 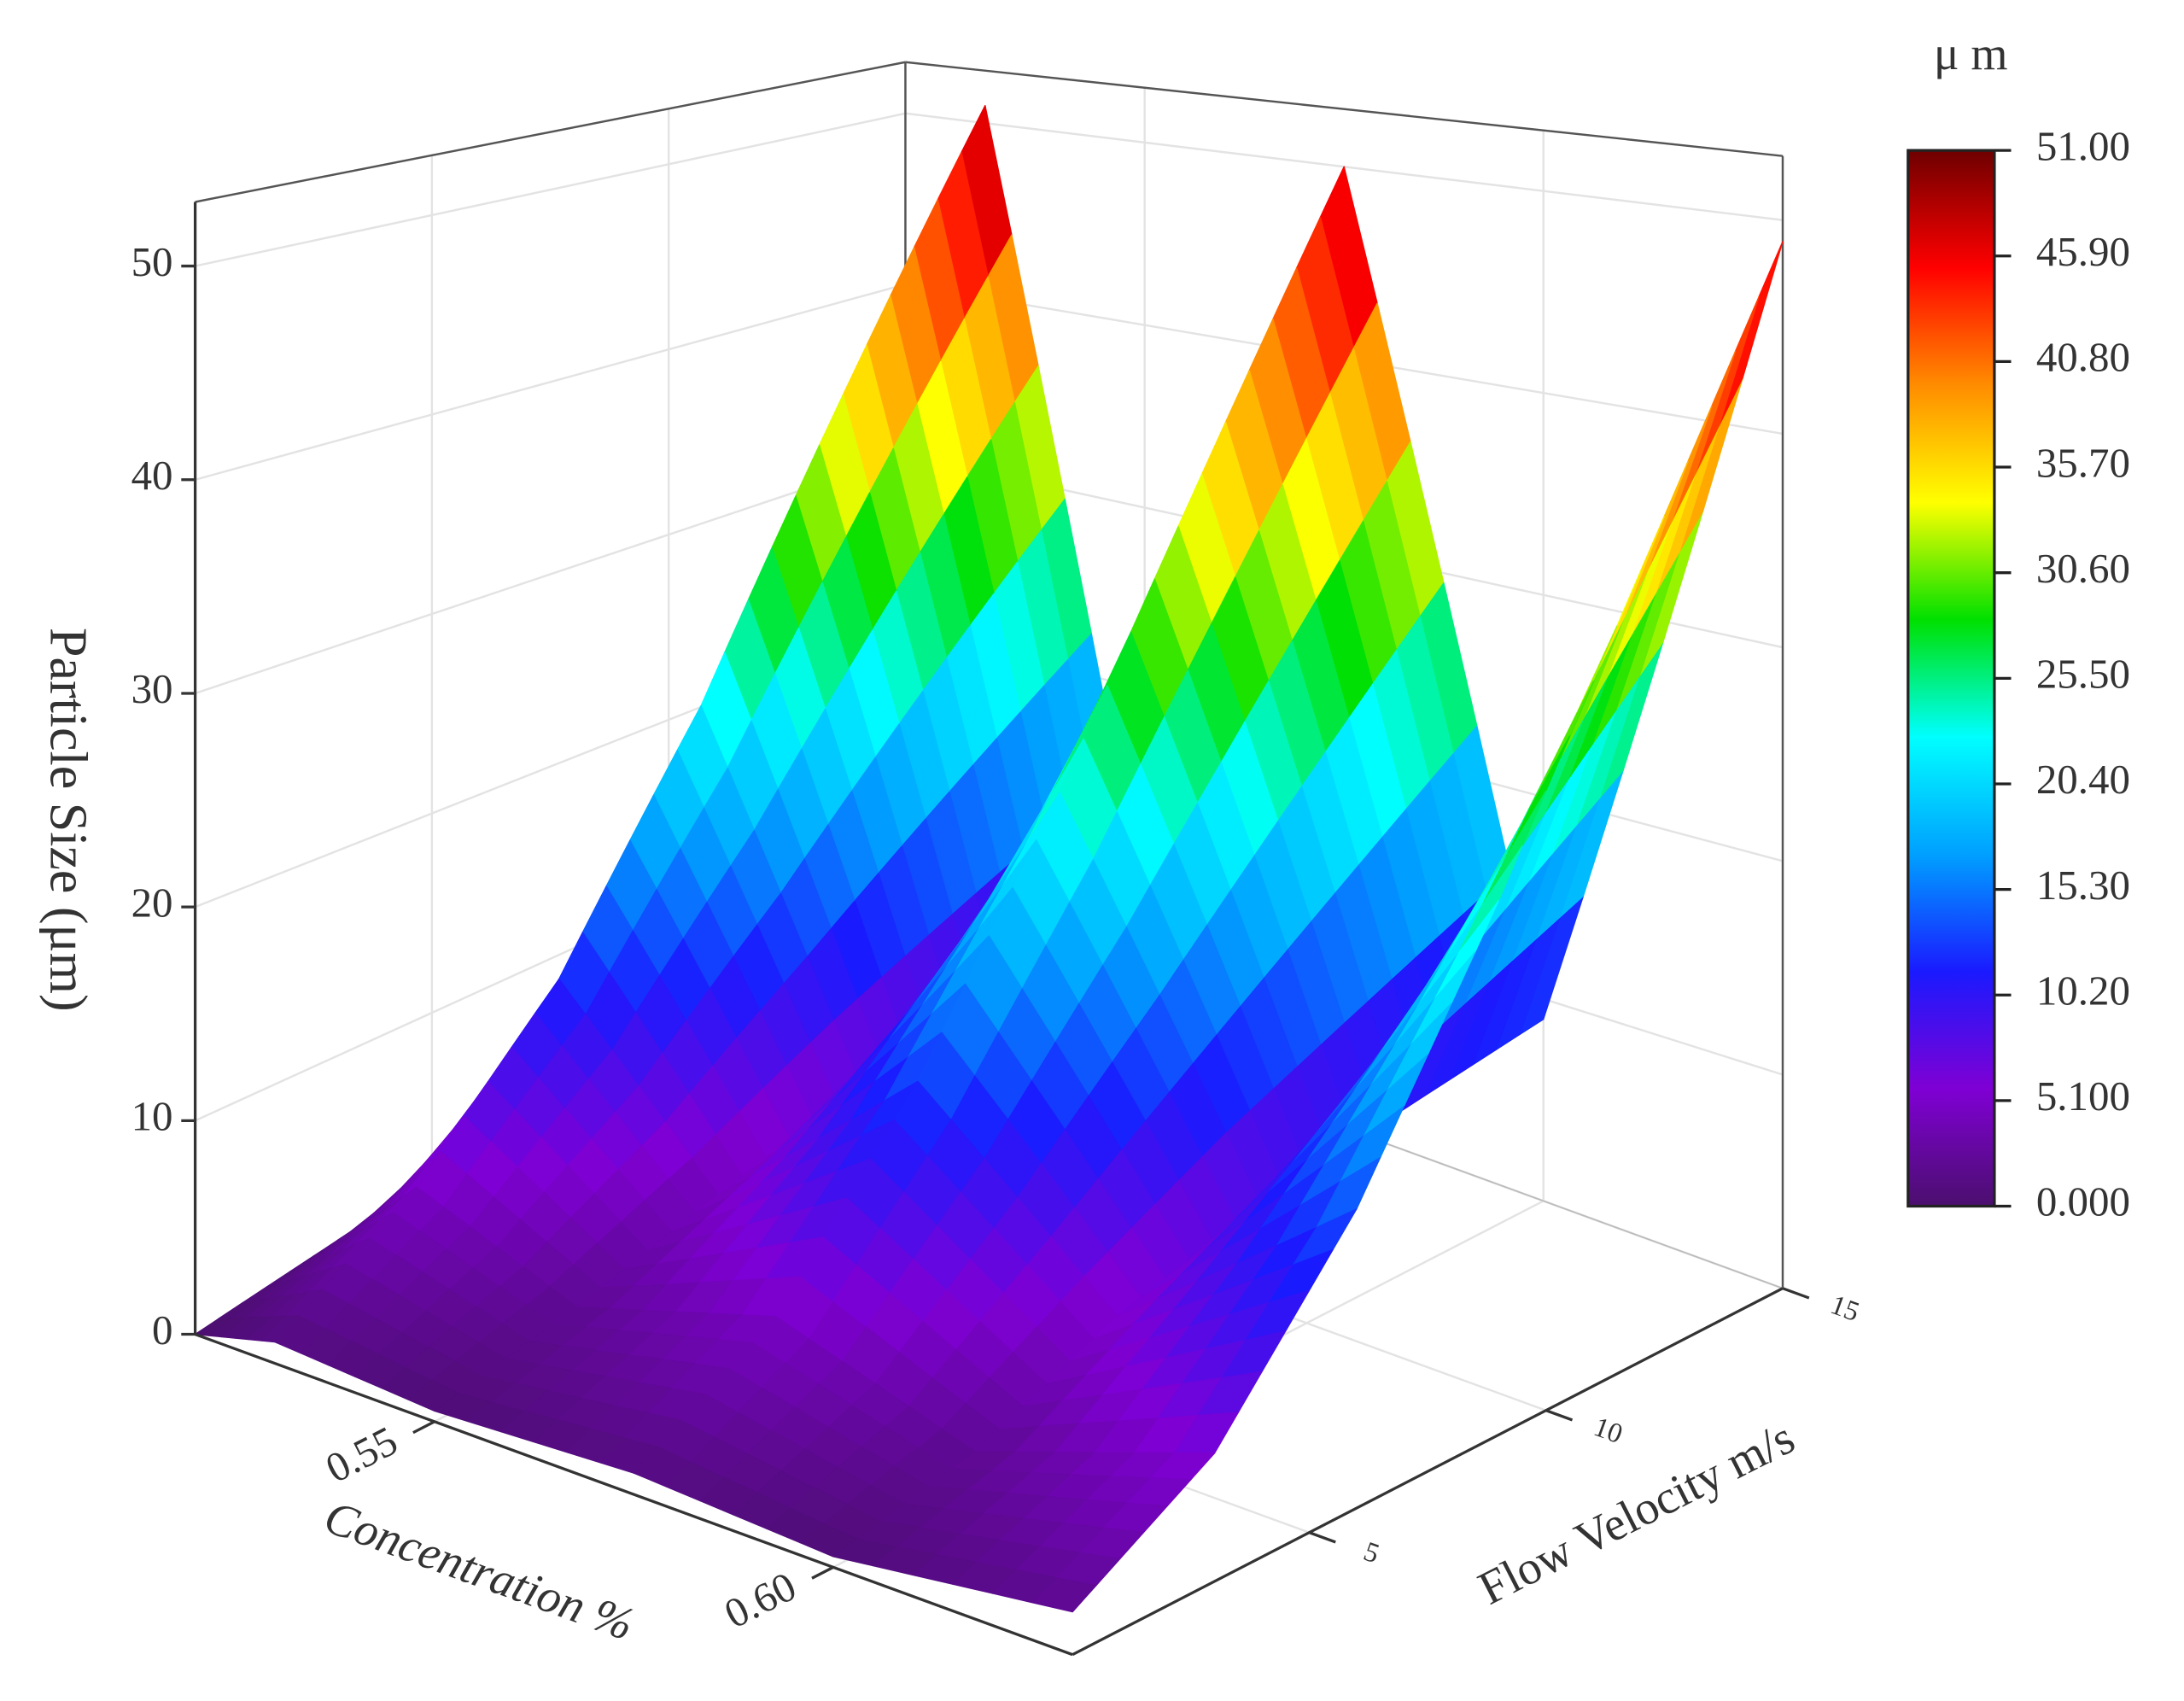 I want to click on y-axis-label: Flow Velocity m/s, so click(x=1636, y=1512).